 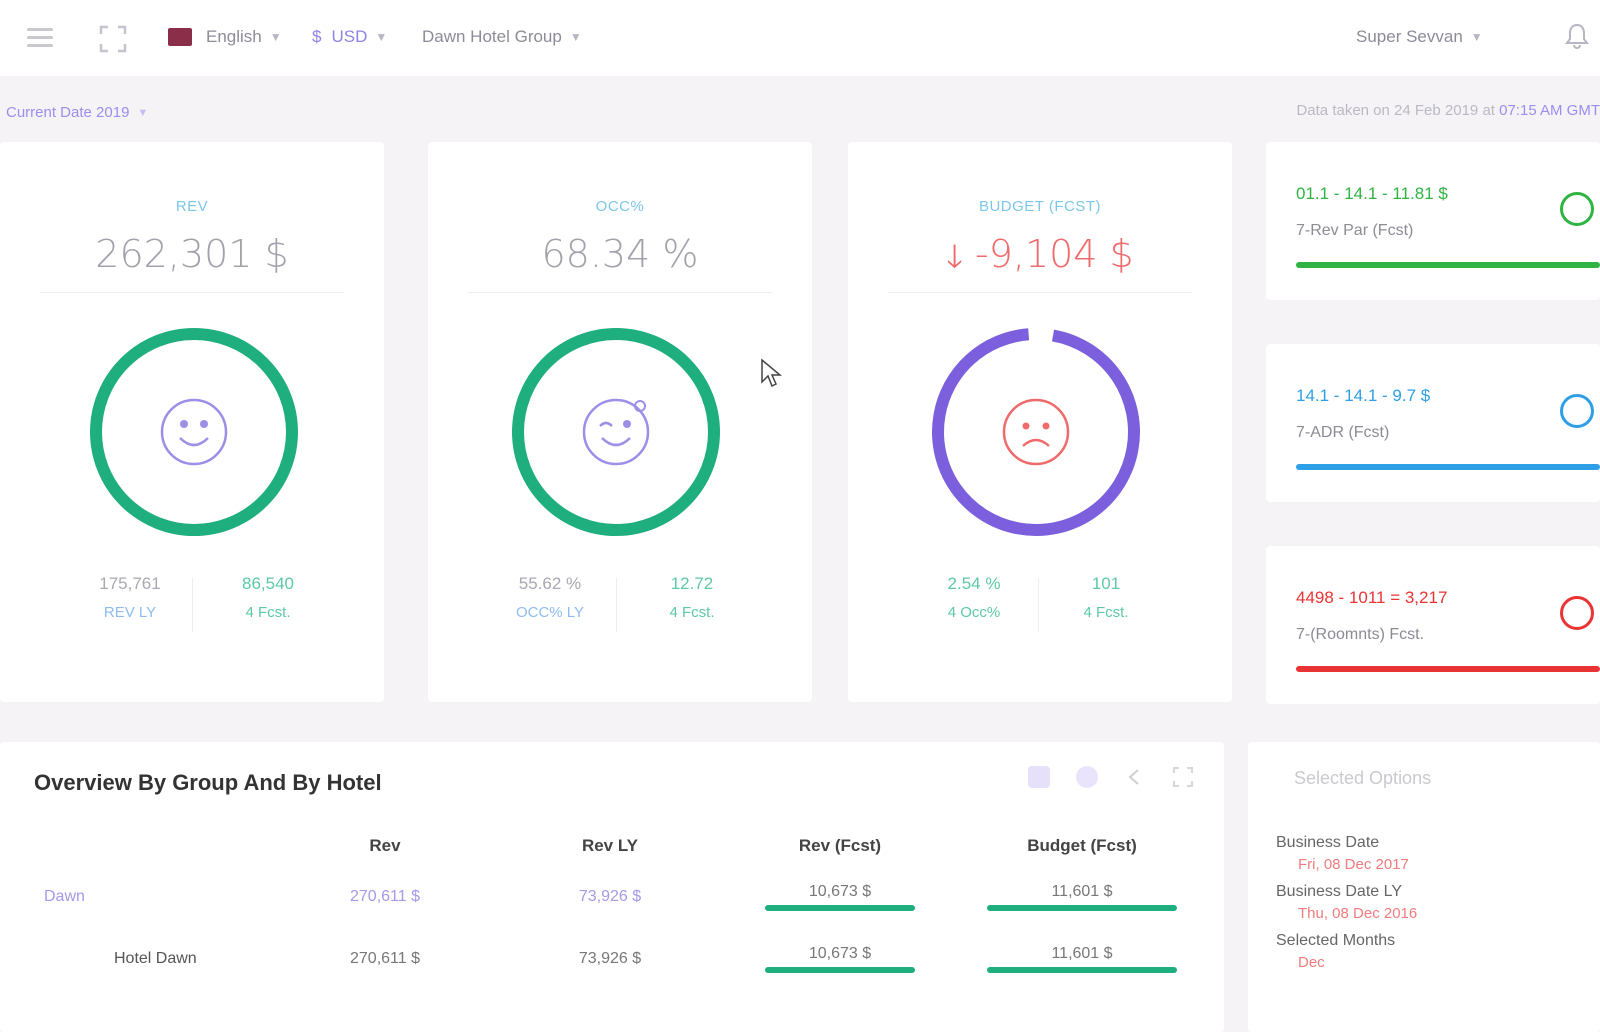 I want to click on row-name: Hotel Dawn, so click(x=155, y=958).